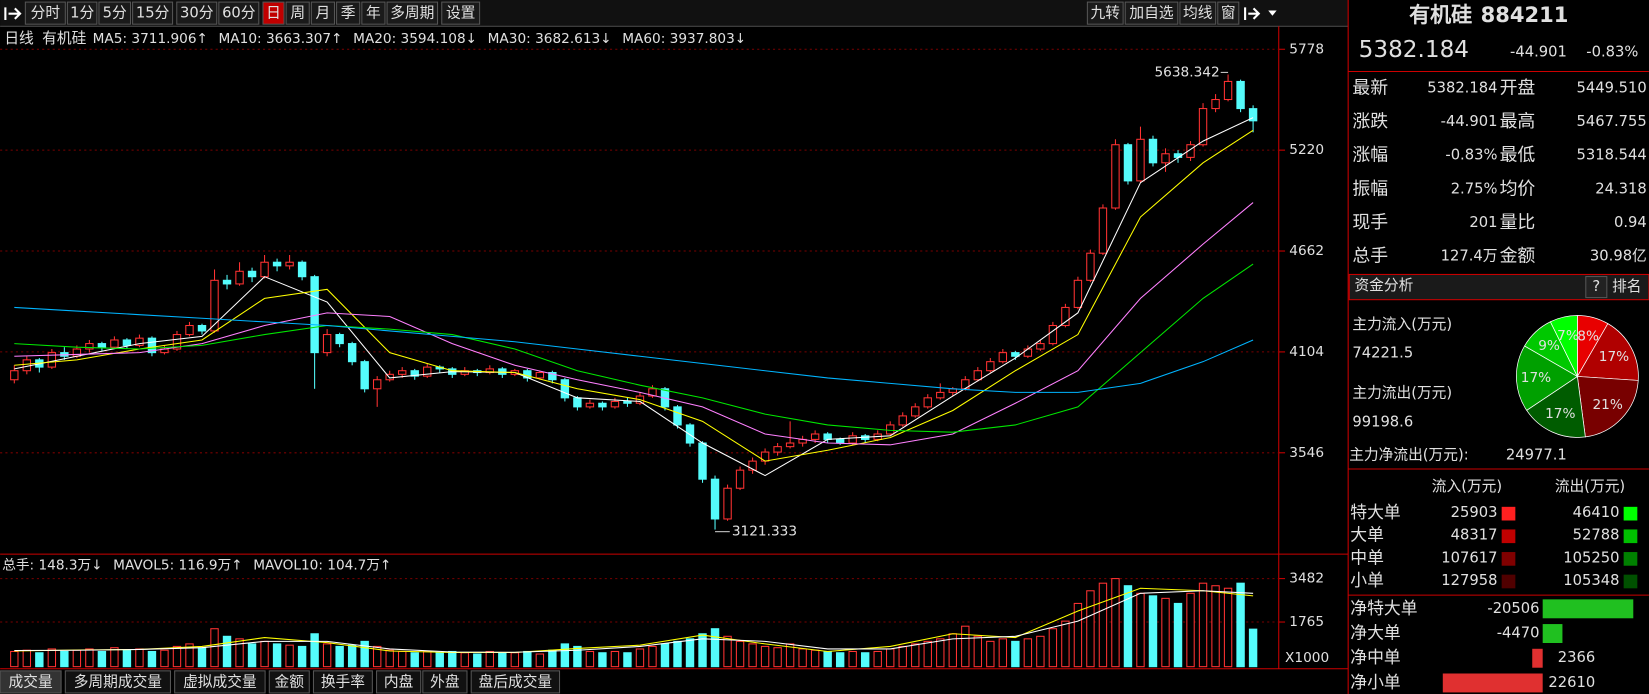 This screenshot has height=694, width=1649. What do you see at coordinates (1272, 13) in the screenshot?
I see `dropdown-icon` at bounding box center [1272, 13].